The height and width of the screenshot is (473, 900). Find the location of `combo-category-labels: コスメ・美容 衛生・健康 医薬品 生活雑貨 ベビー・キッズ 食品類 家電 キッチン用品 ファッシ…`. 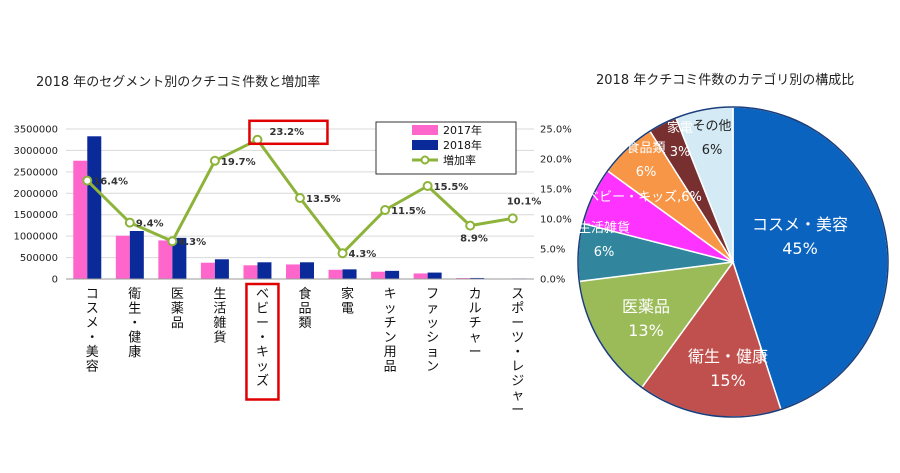

combo-category-labels: コスメ・美容 衛生・健康 医薬品 生活雑貨 ベビー・キッズ 食品類 家電 キッチン用品 ファッシ… is located at coordinates (305, 352).